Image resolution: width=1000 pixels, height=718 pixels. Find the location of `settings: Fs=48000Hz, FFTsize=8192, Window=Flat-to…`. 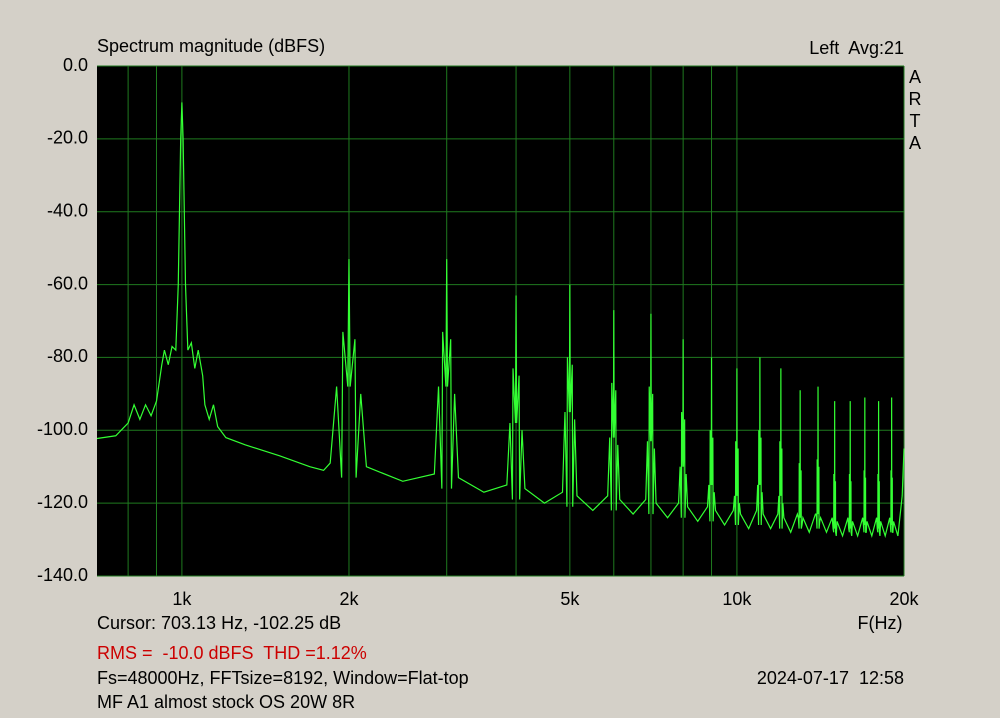

settings: Fs=48000Hz, FFTsize=8192, Window=Flat-to… is located at coordinates (283, 678).